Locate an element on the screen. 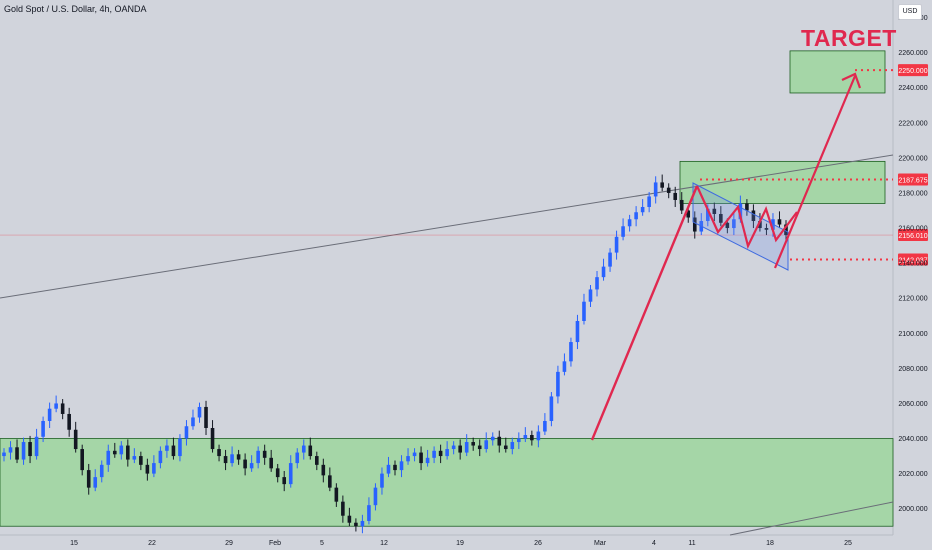 The height and width of the screenshot is (550, 932). x-tick-label: 18 is located at coordinates (770, 543).